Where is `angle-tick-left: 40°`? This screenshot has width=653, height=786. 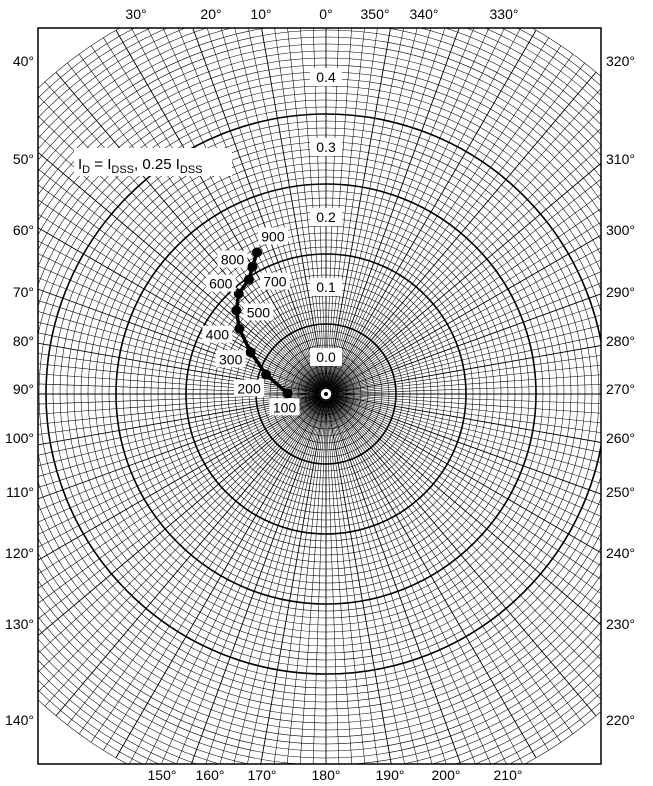
angle-tick-left: 40° is located at coordinates (23, 61).